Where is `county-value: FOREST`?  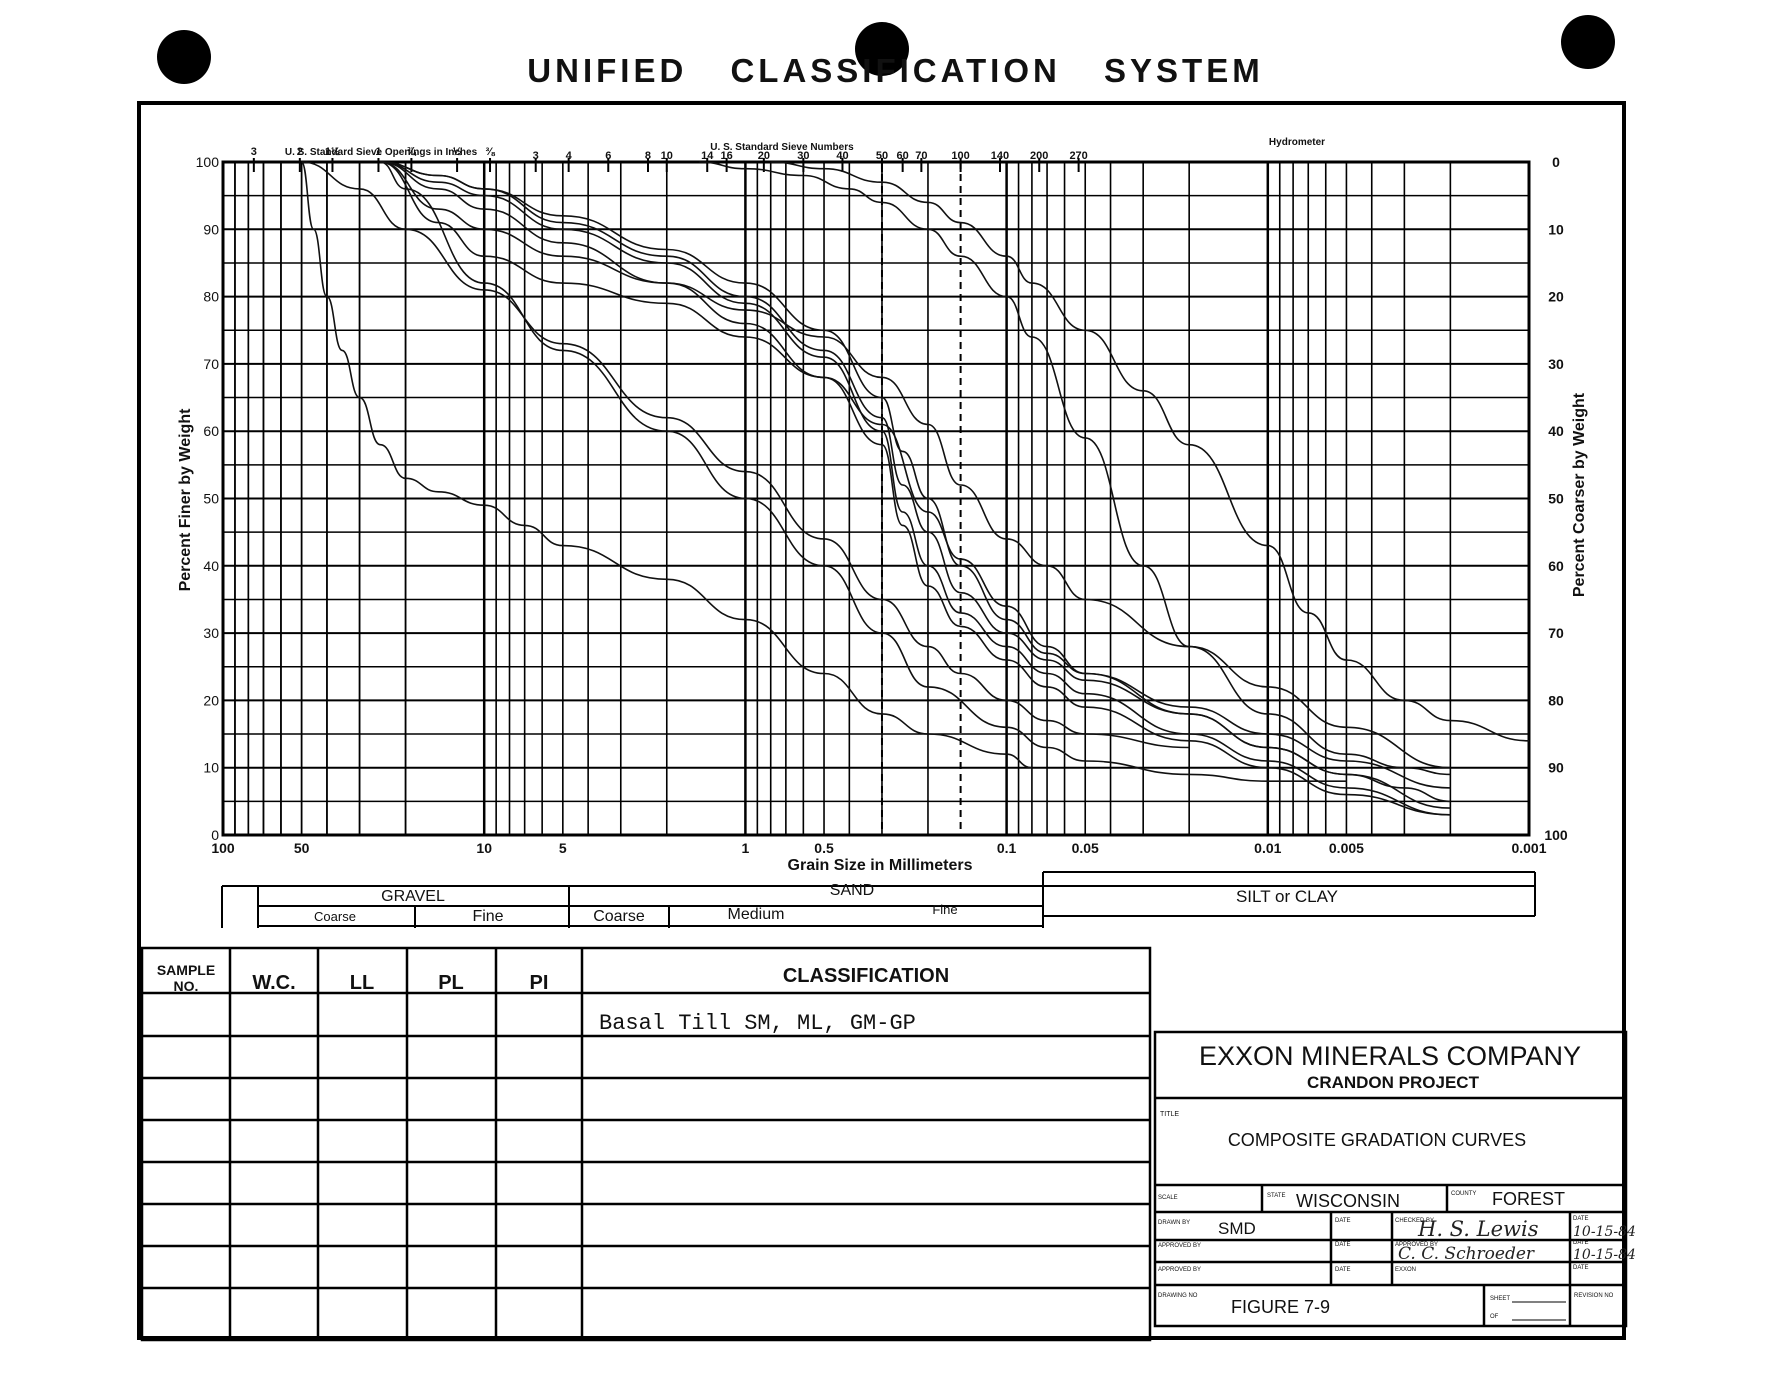
county-value: FOREST is located at coordinates (1528, 1199).